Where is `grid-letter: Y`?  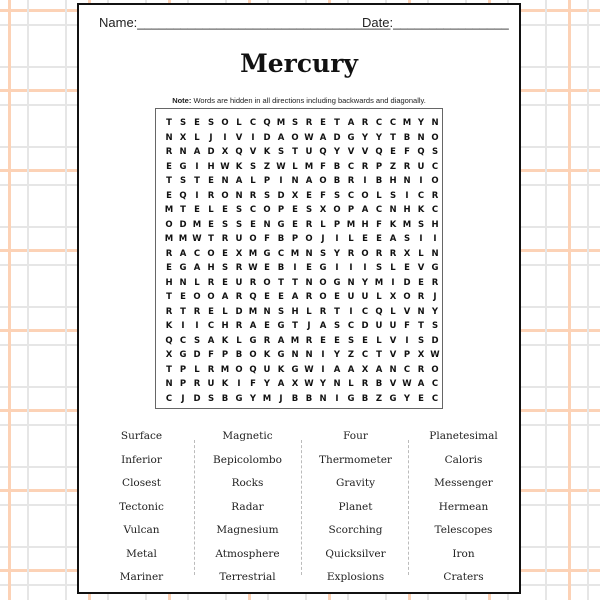 grid-letter: Y is located at coordinates (407, 398).